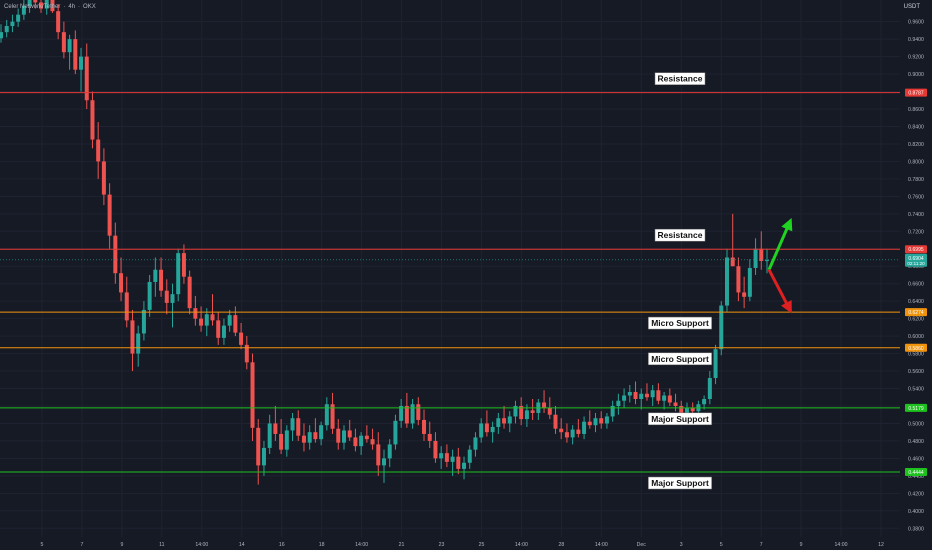 The image size is (932, 550). What do you see at coordinates (916, 312) in the screenshot?
I see `micro-price-tag` at bounding box center [916, 312].